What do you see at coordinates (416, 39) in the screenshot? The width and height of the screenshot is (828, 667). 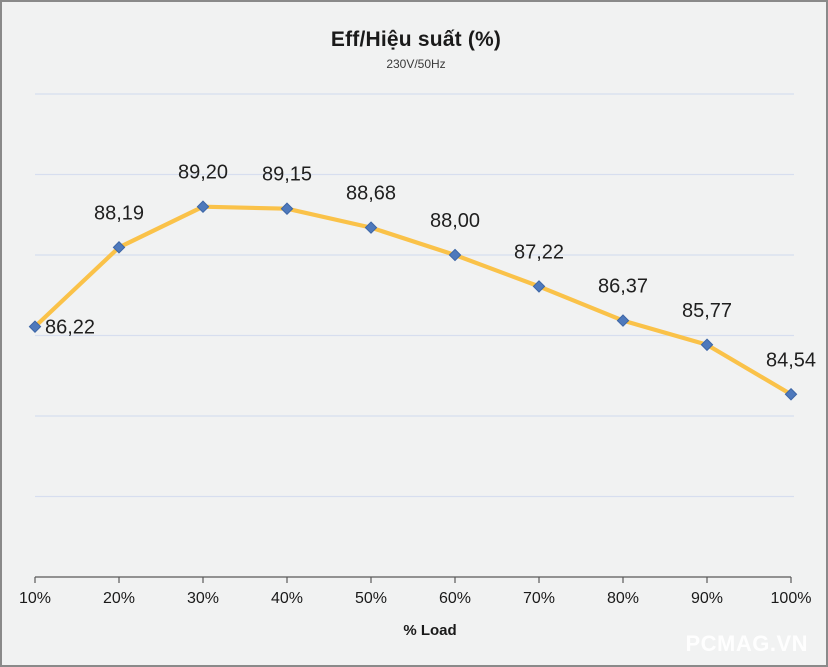 I see `chart-title: Eff/Hiệu suất (%)` at bounding box center [416, 39].